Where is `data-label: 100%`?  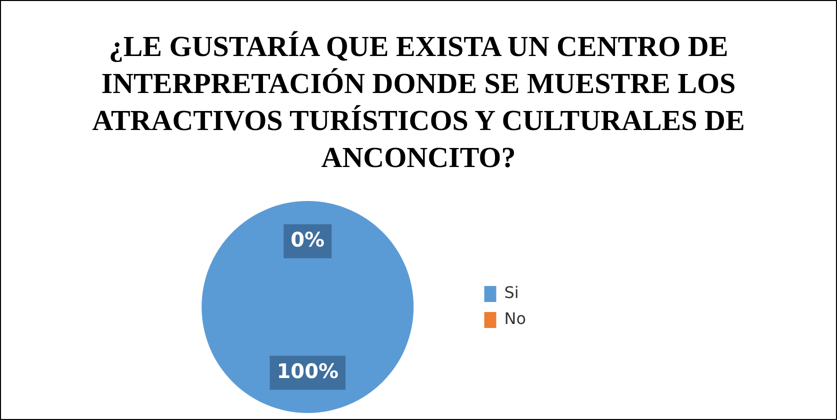
data-label: 100% is located at coordinates (307, 370).